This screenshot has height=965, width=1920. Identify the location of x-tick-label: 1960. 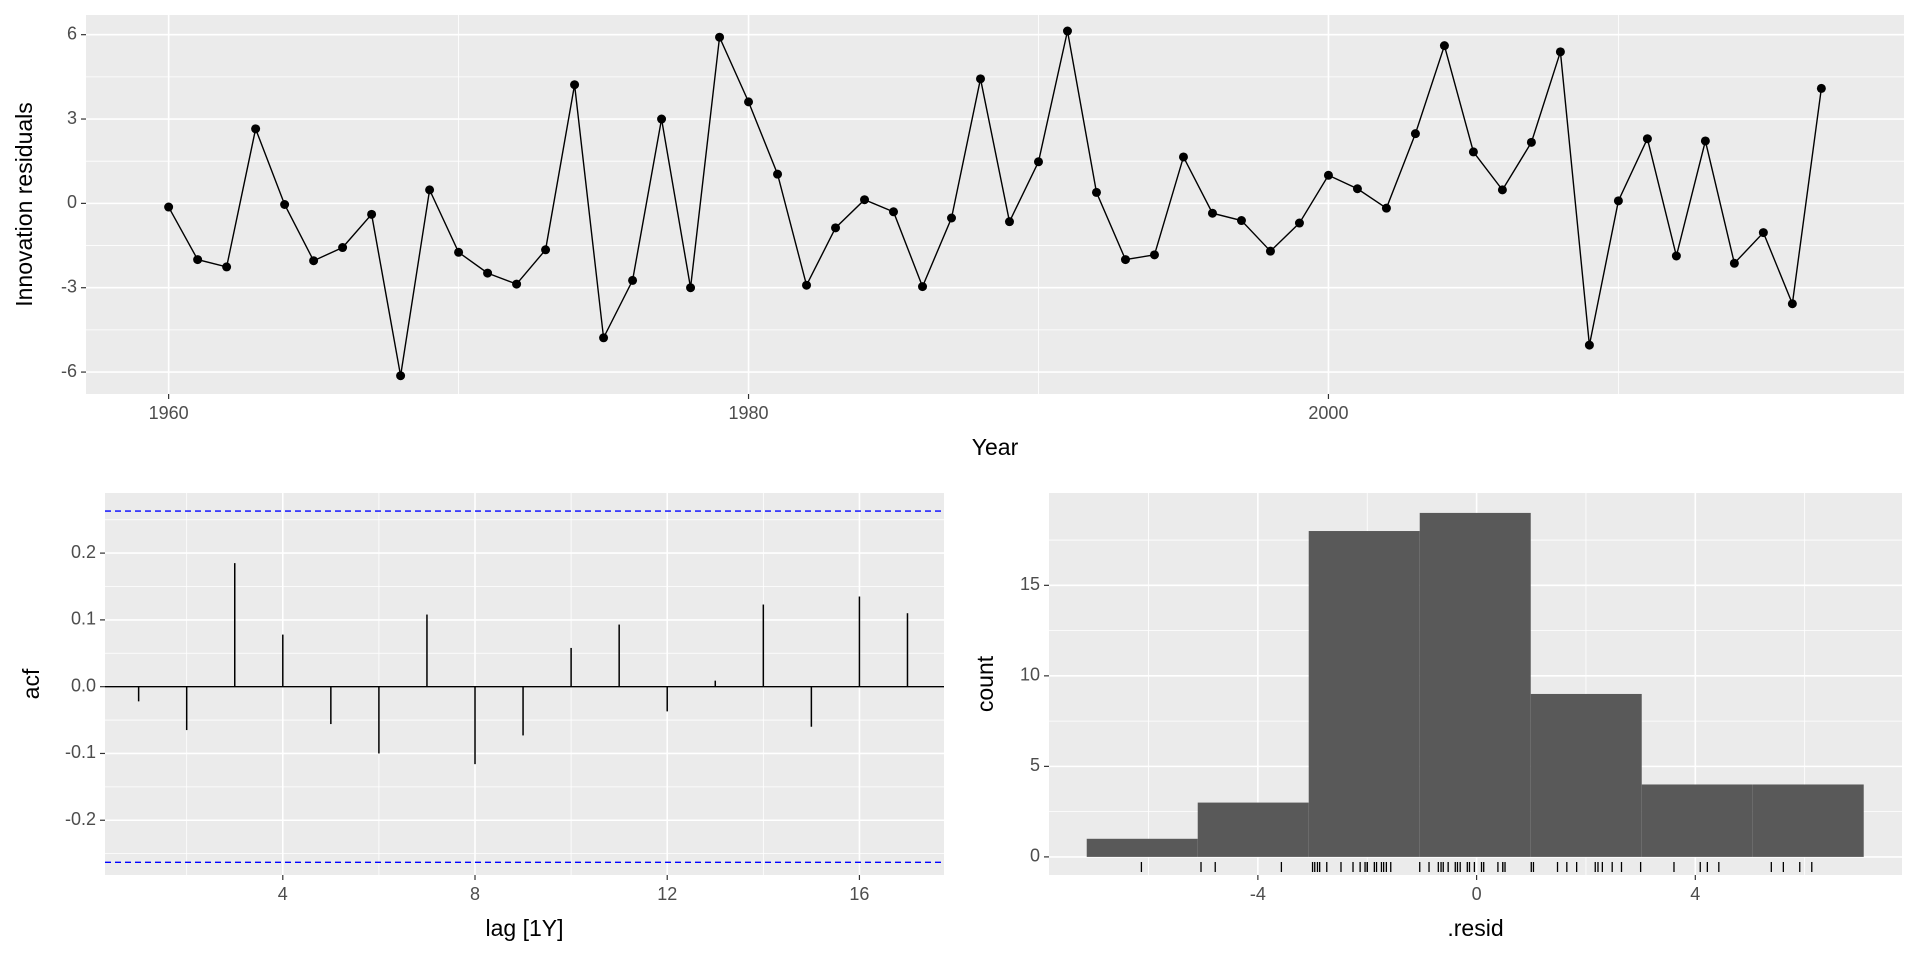
(169, 413).